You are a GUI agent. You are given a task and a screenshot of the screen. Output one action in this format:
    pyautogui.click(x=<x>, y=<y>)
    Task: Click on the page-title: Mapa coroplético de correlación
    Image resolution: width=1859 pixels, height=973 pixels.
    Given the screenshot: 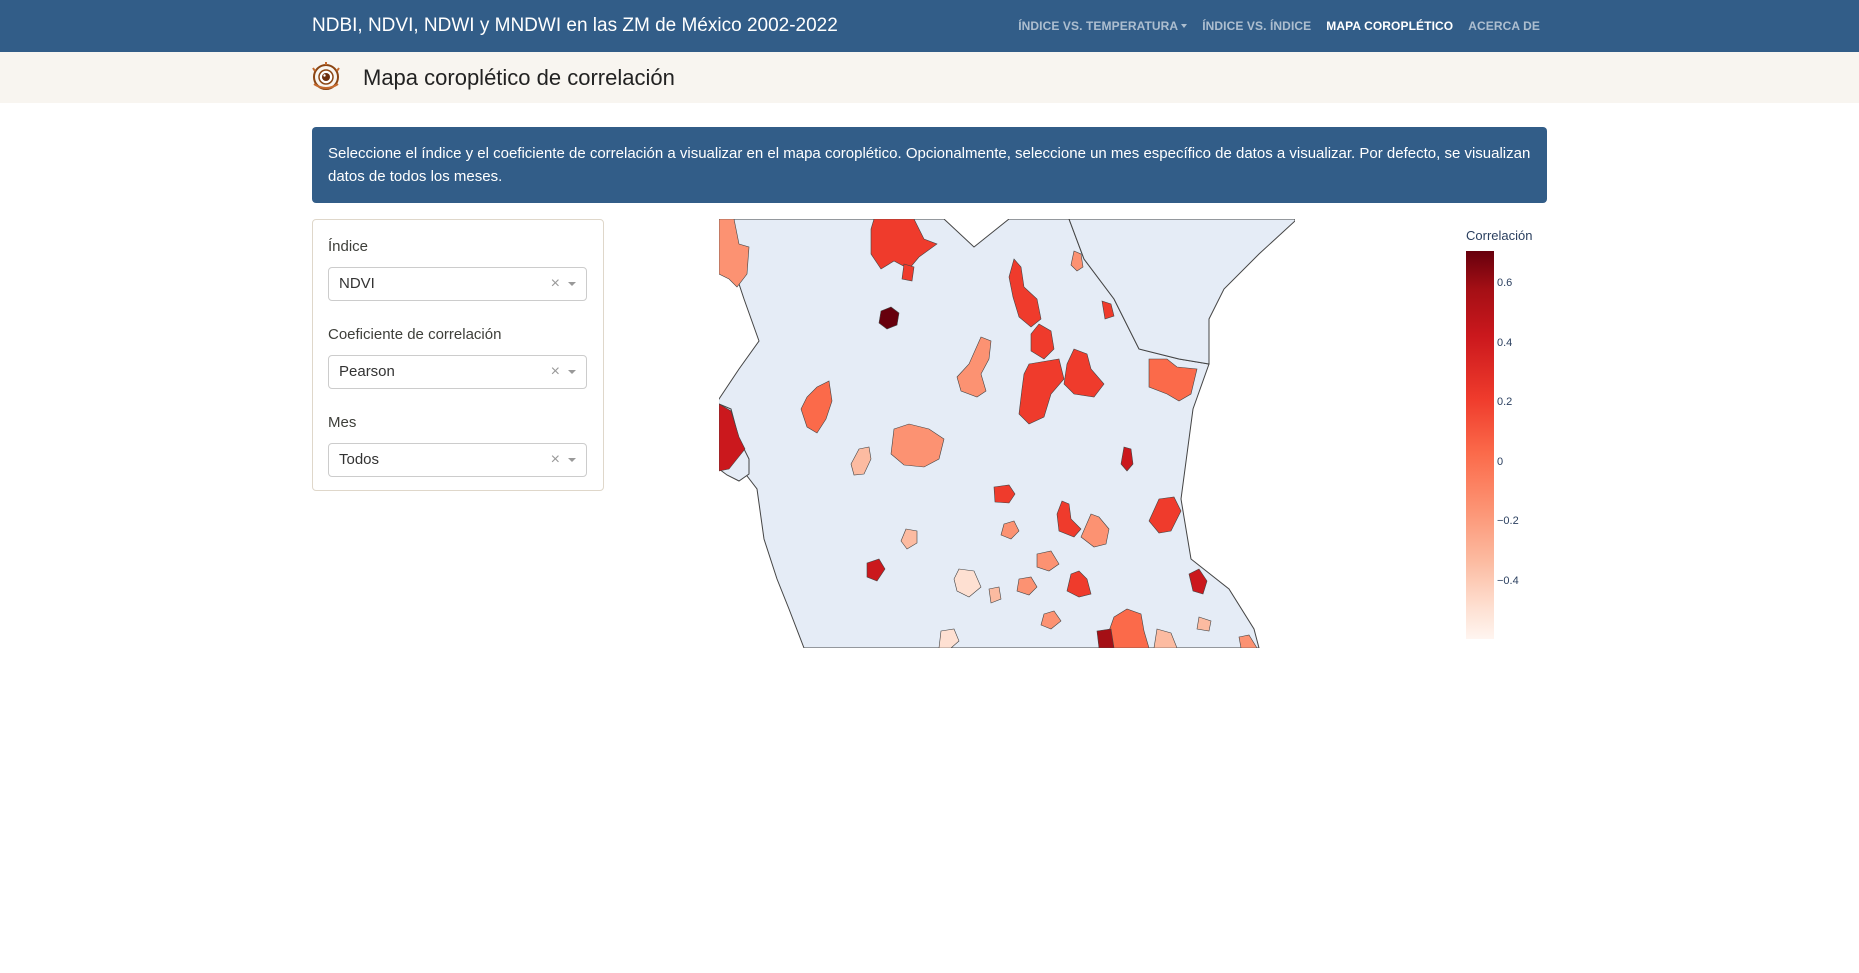 What is the action you would take?
    pyautogui.click(x=519, y=77)
    